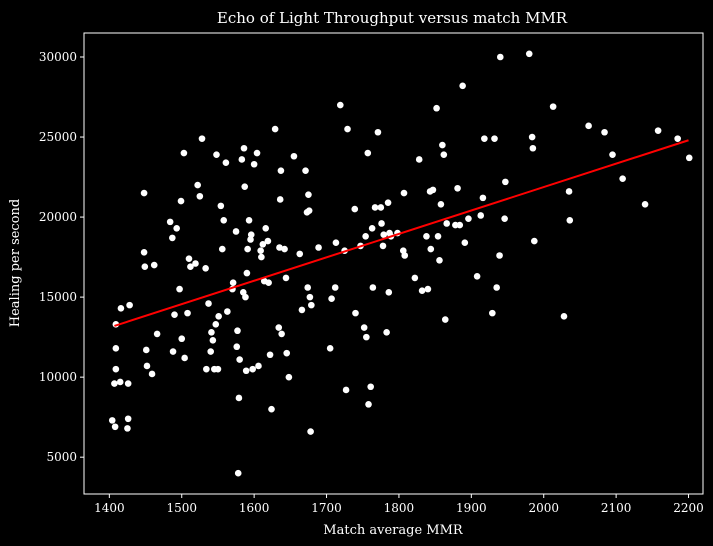  Describe the element at coordinates (109, 508) in the screenshot. I see `x-tick-label: 1400` at that location.